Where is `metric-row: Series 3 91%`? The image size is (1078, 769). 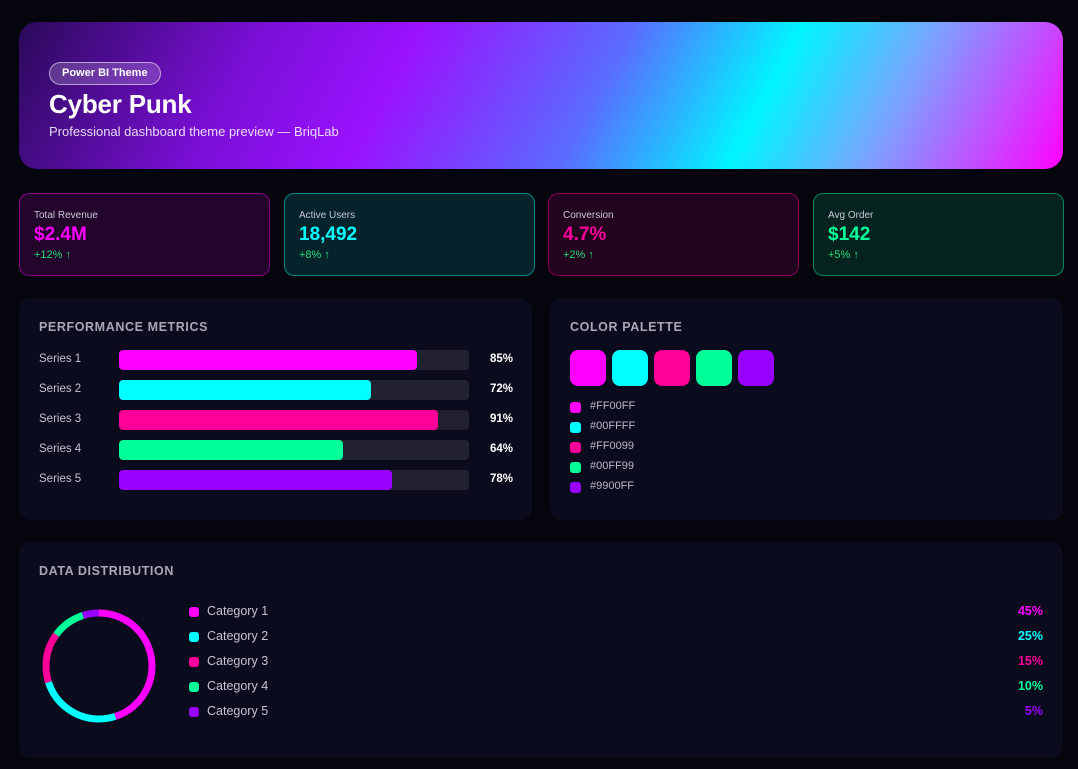 metric-row: Series 3 91% is located at coordinates (276, 420).